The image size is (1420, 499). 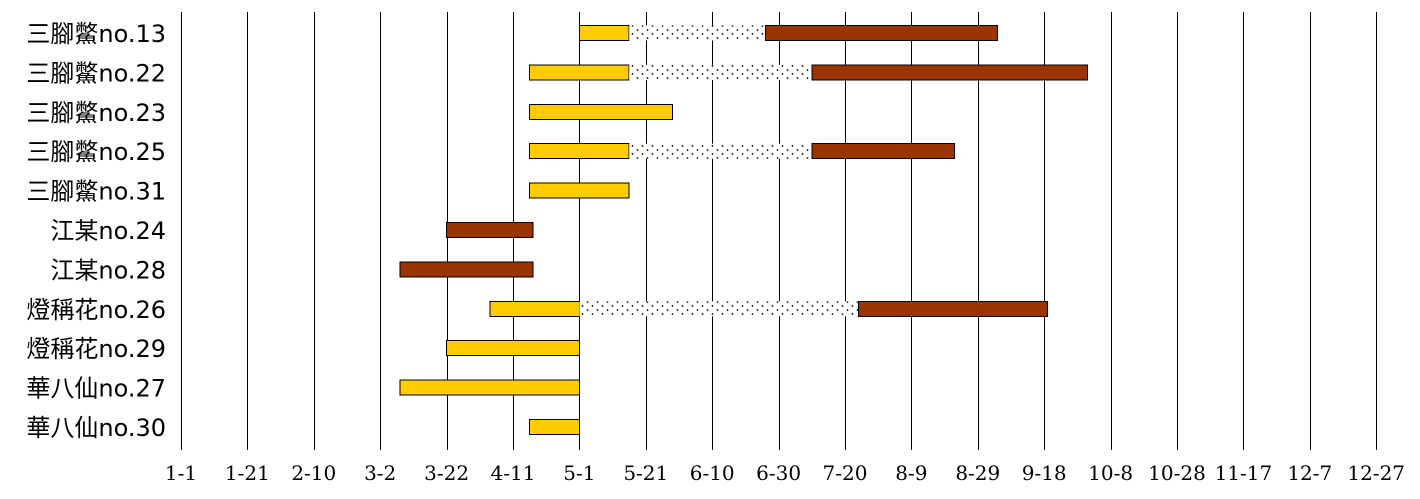 I want to click on x-tick-label: 6-30, so click(x=778, y=473).